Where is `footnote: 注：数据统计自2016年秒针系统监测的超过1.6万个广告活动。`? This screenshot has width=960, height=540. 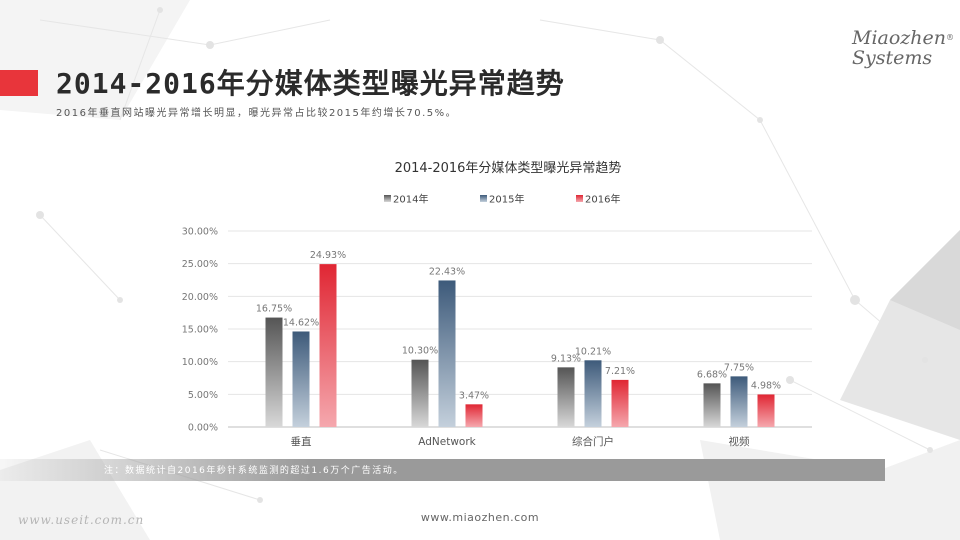
footnote: 注：数据统计自2016年秒针系统监测的超过1.6万个广告活动。 is located at coordinates (254, 471).